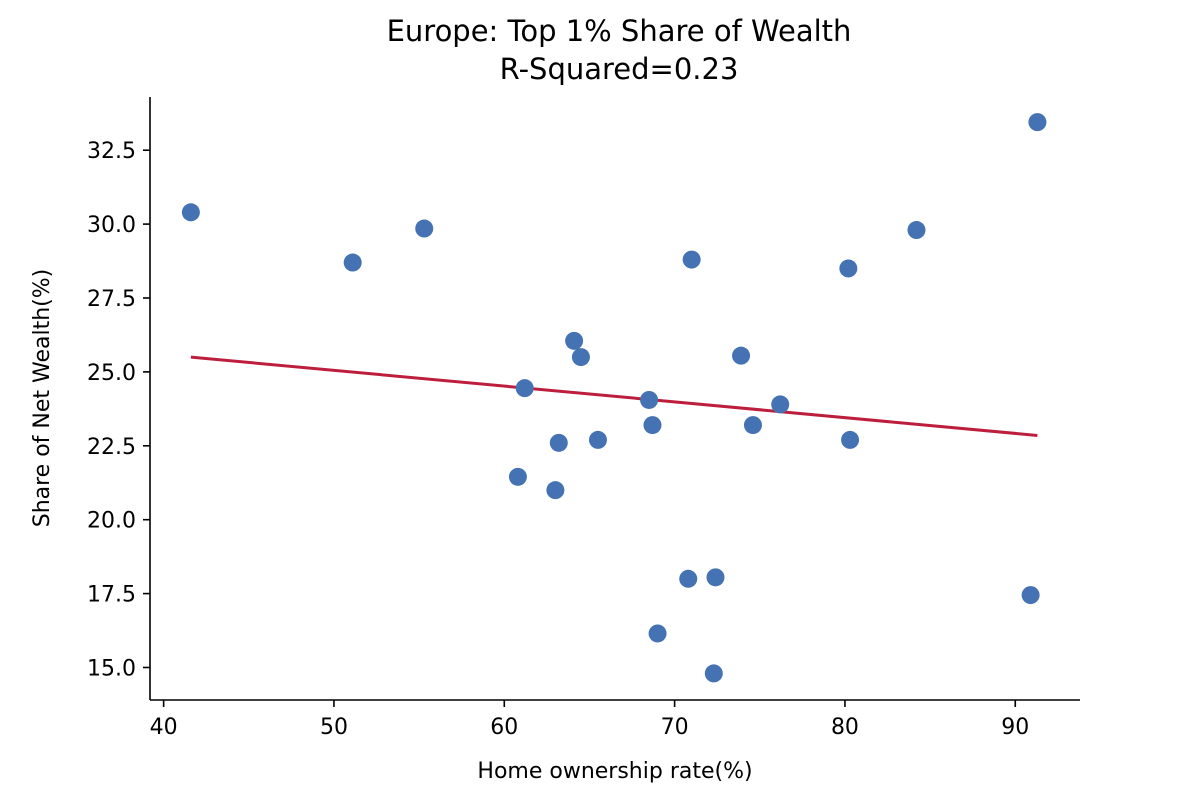 The height and width of the screenshot is (800, 1200). Describe the element at coordinates (111, 373) in the screenshot. I see `y-tick-label: 25.0` at that location.